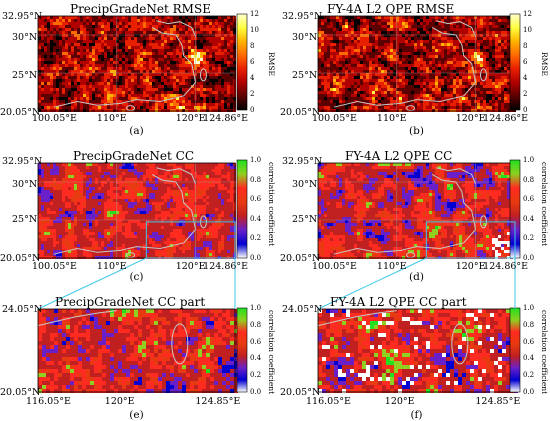  Describe the element at coordinates (529, 258) in the screenshot. I see `colorbar-tick-d-5: 0.0` at that location.